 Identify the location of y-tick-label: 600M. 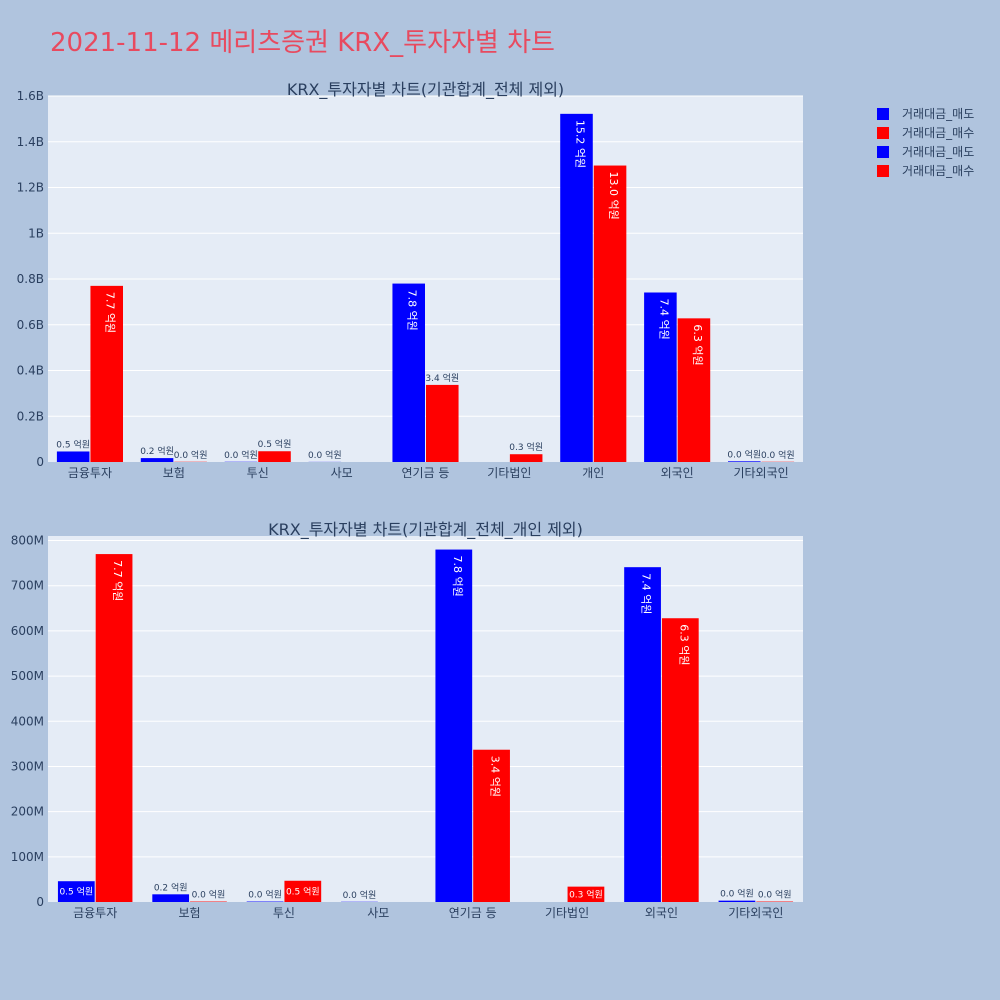
(27, 631).